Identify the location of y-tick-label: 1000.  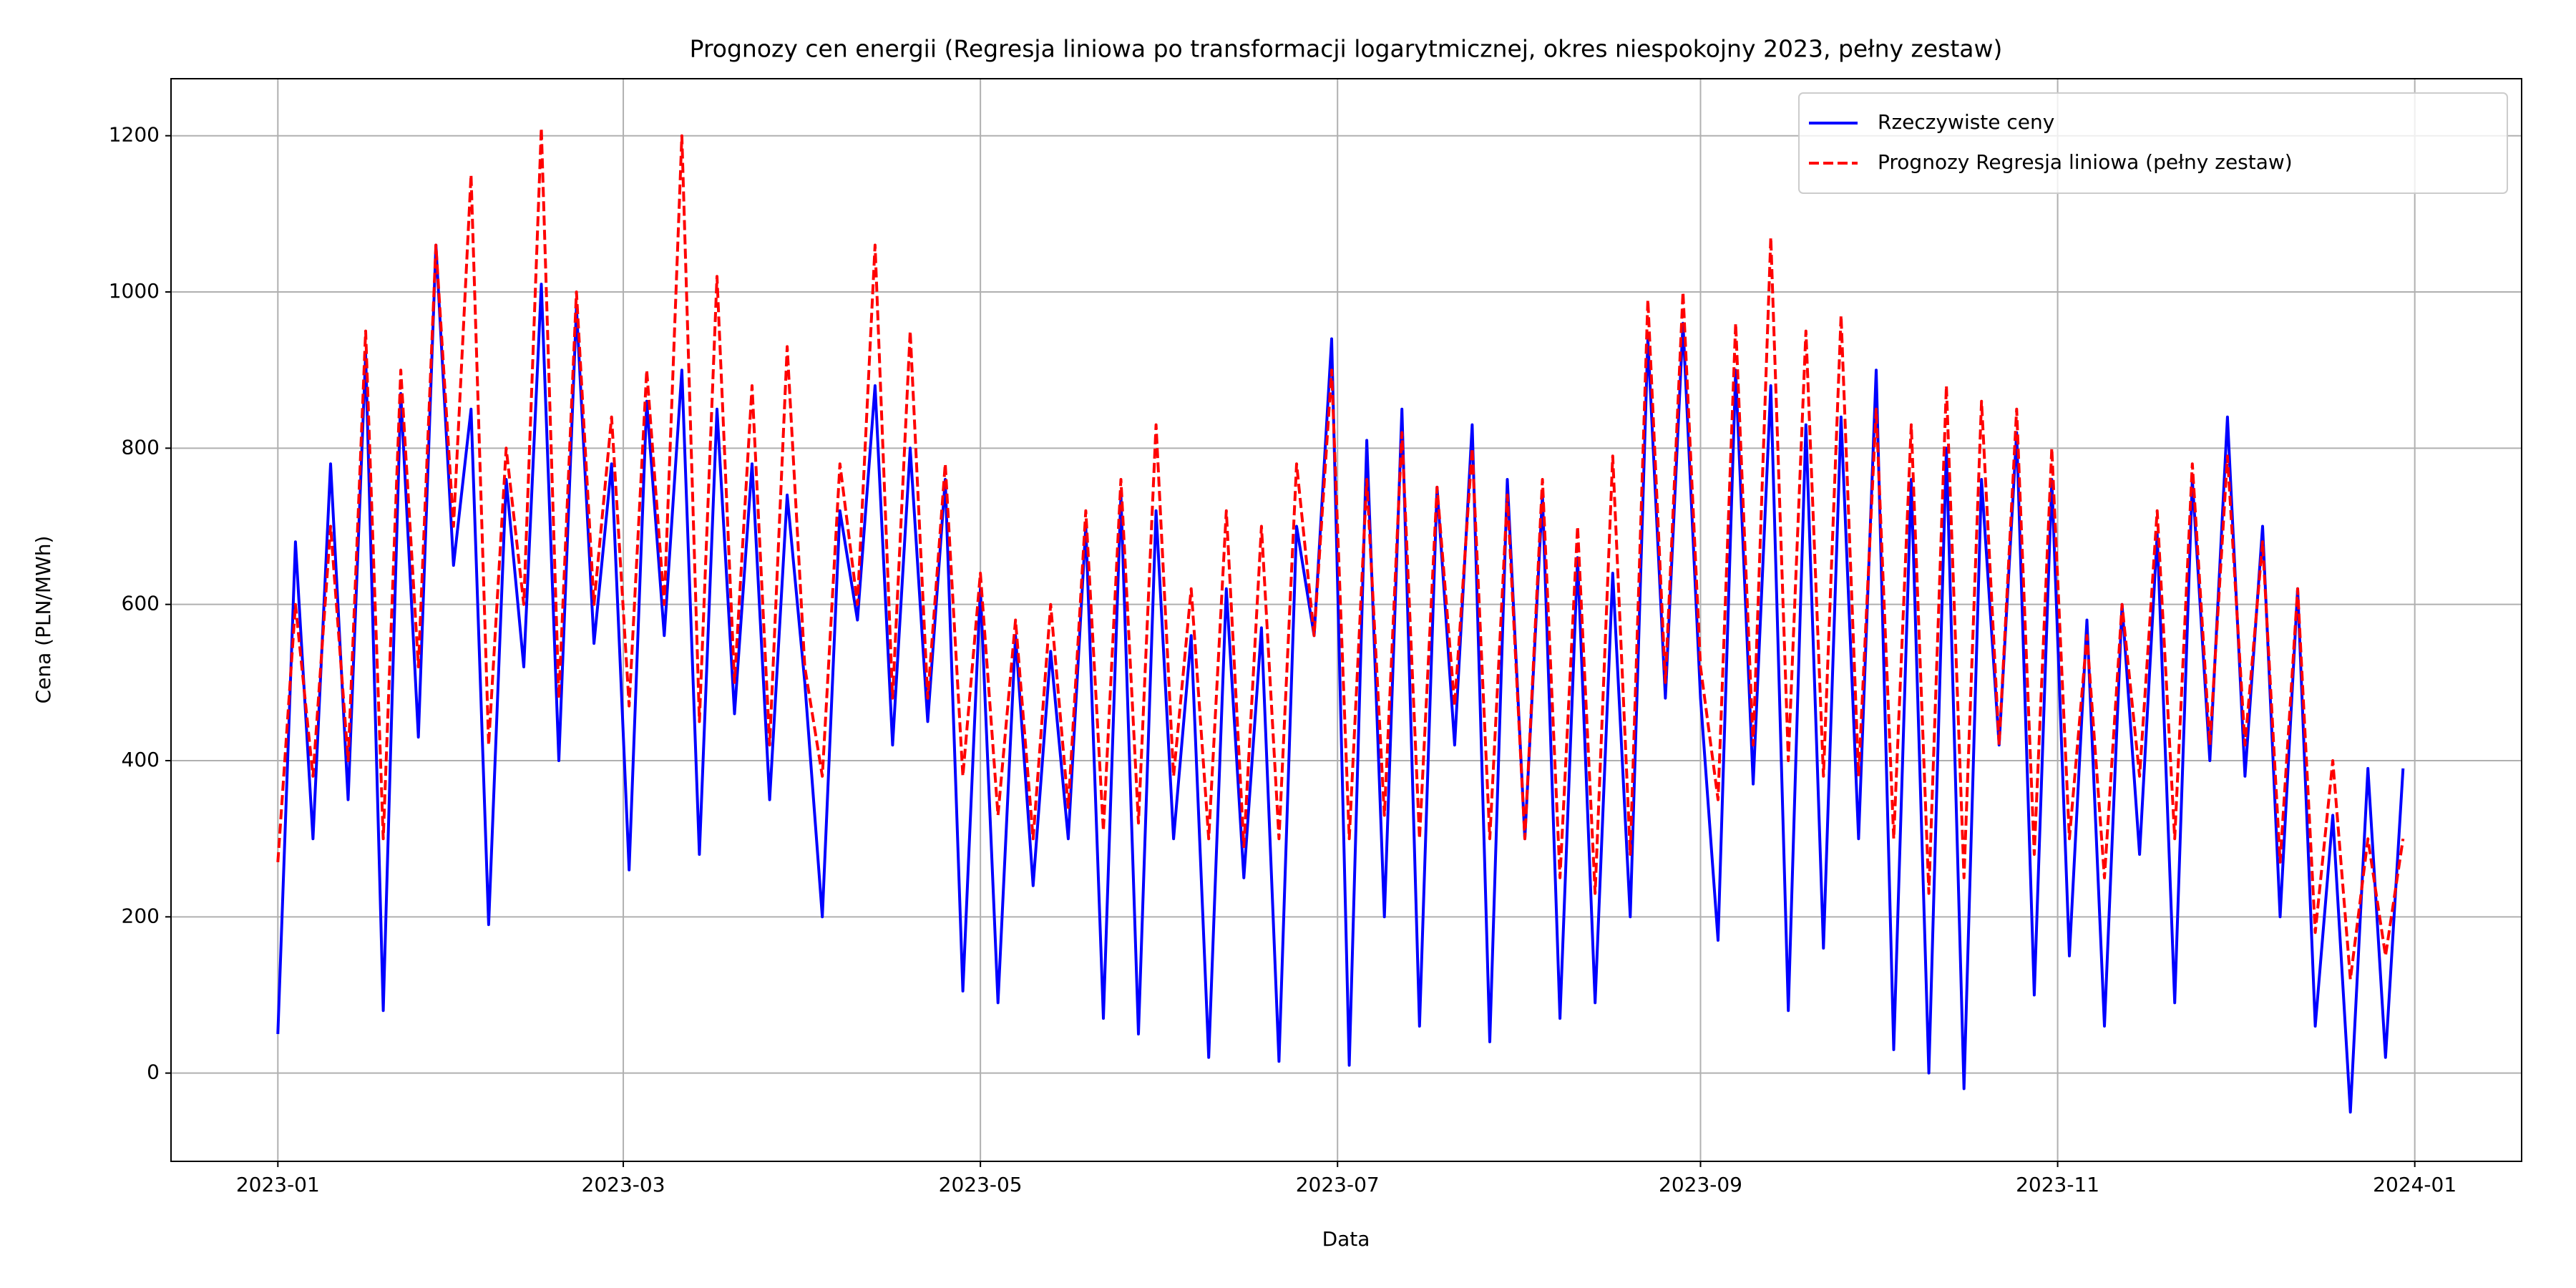
(134, 291).